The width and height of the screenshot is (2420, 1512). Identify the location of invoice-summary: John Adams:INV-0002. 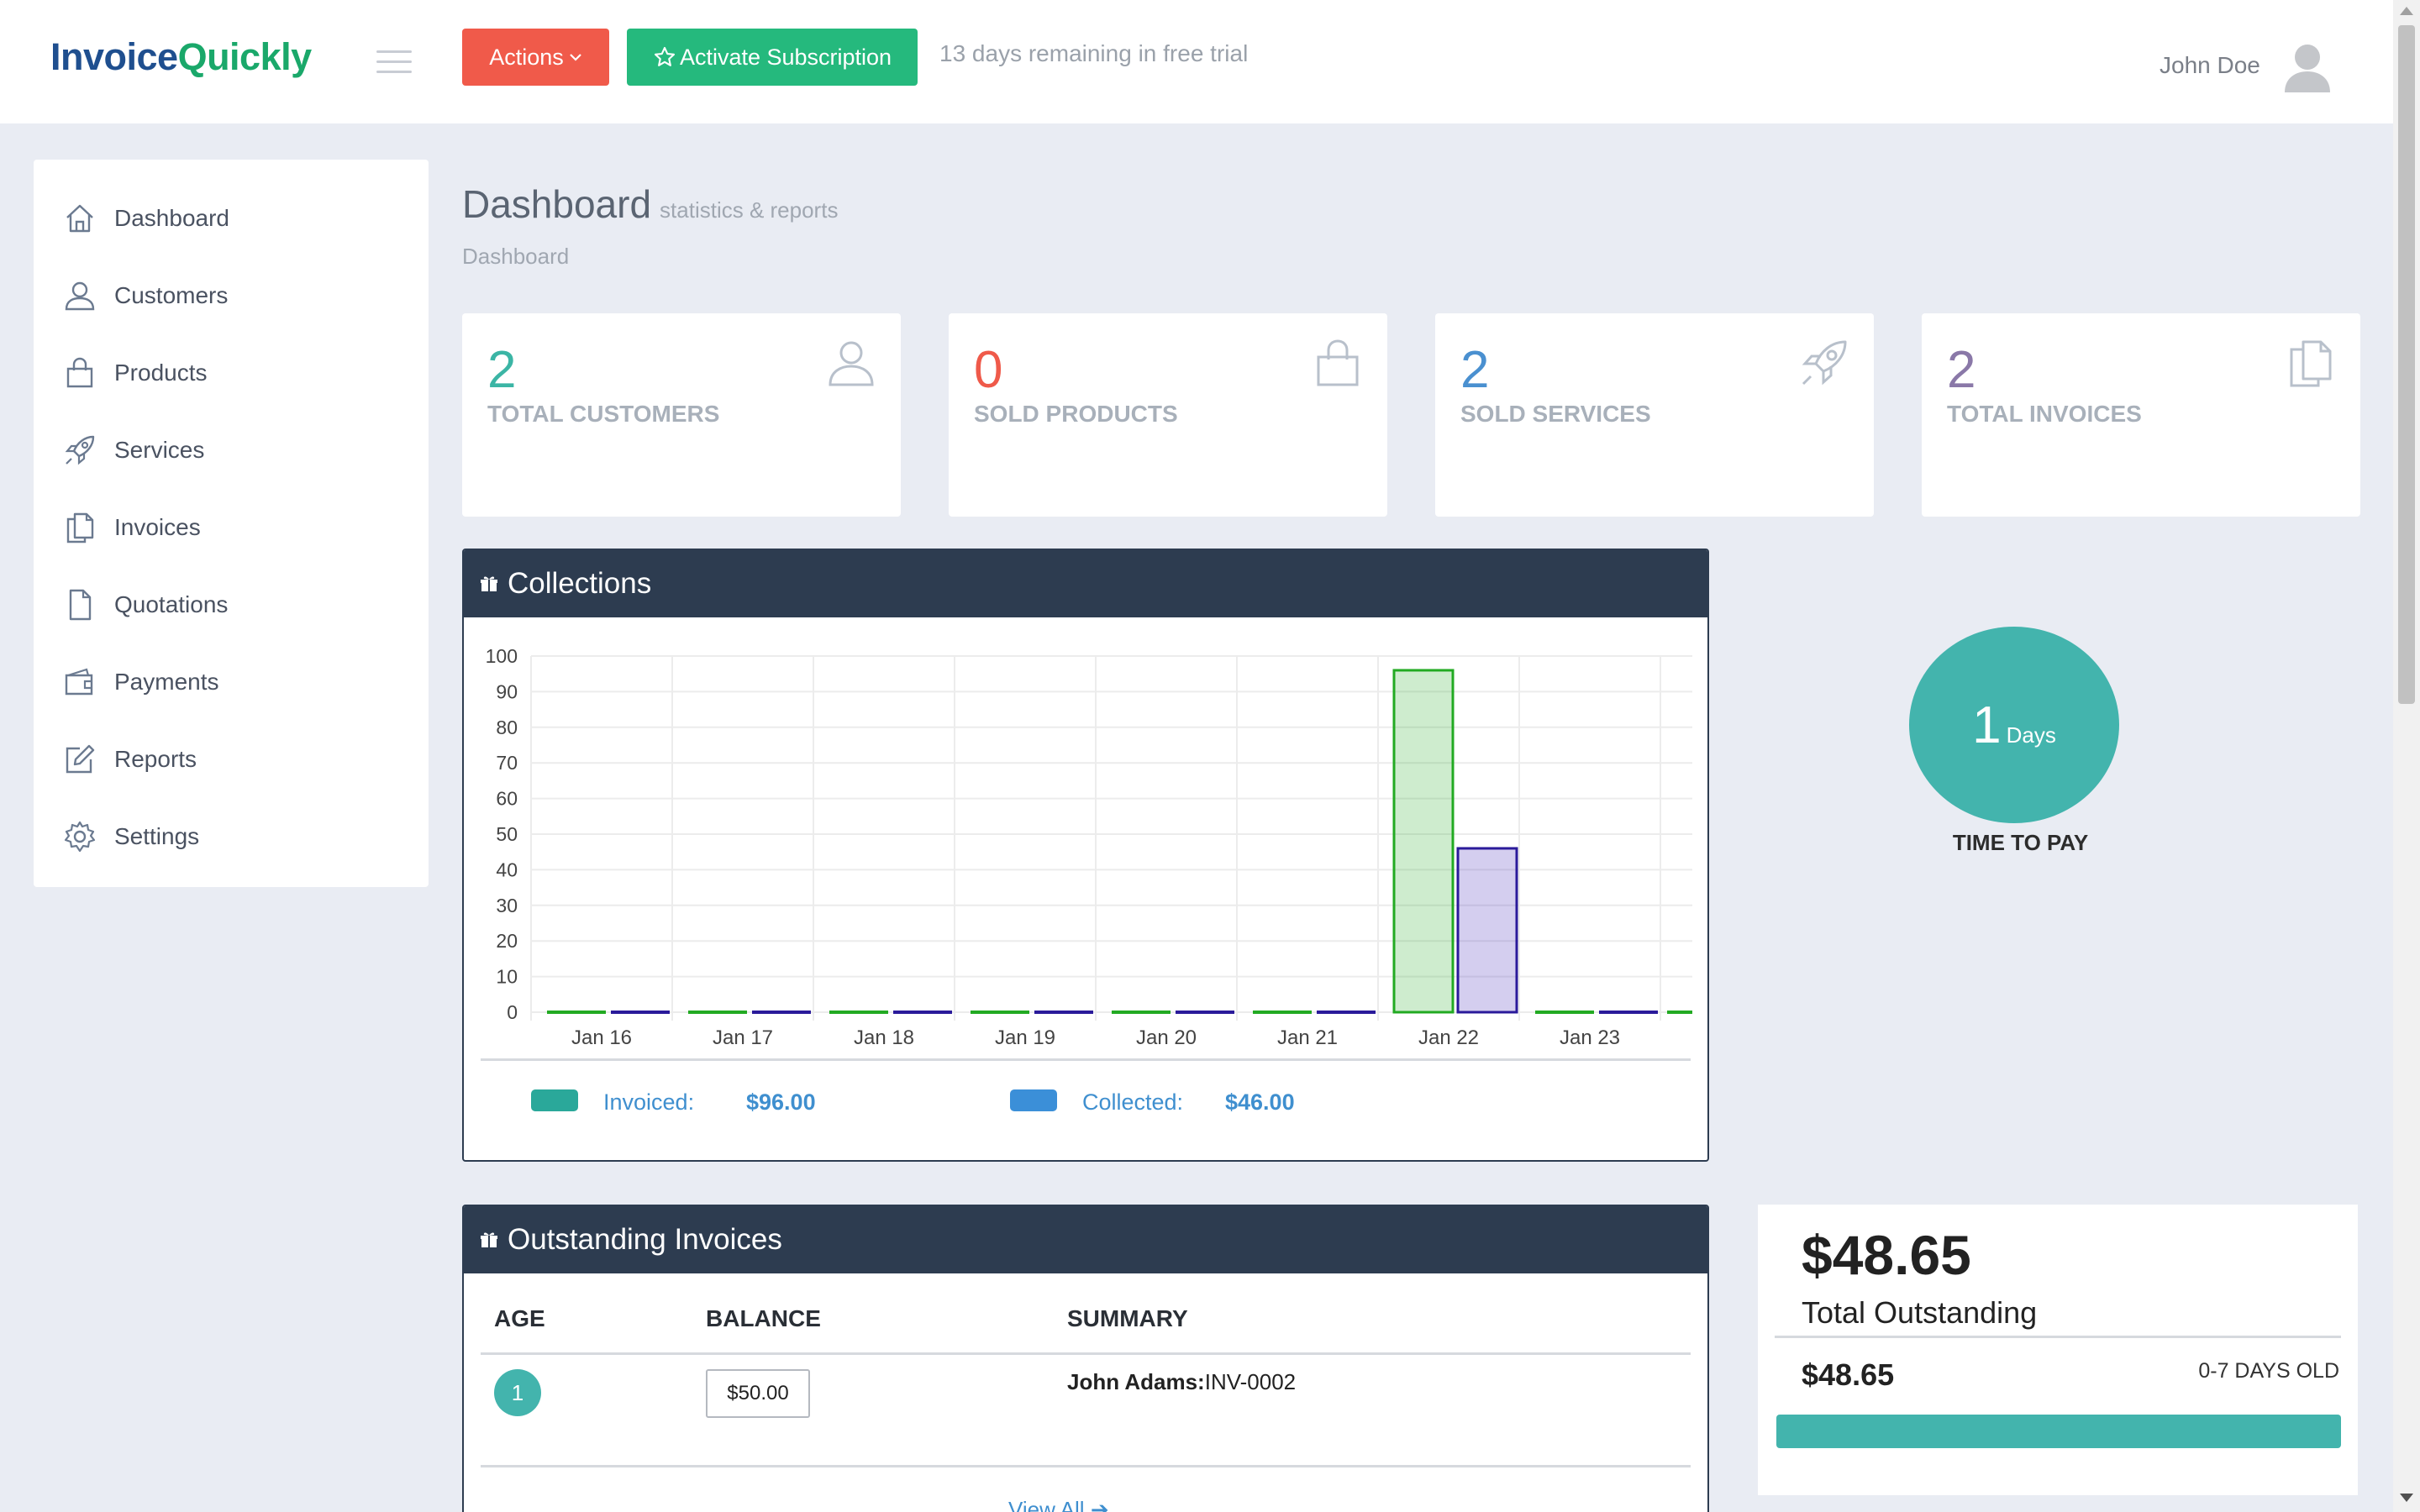
(1182, 1381).